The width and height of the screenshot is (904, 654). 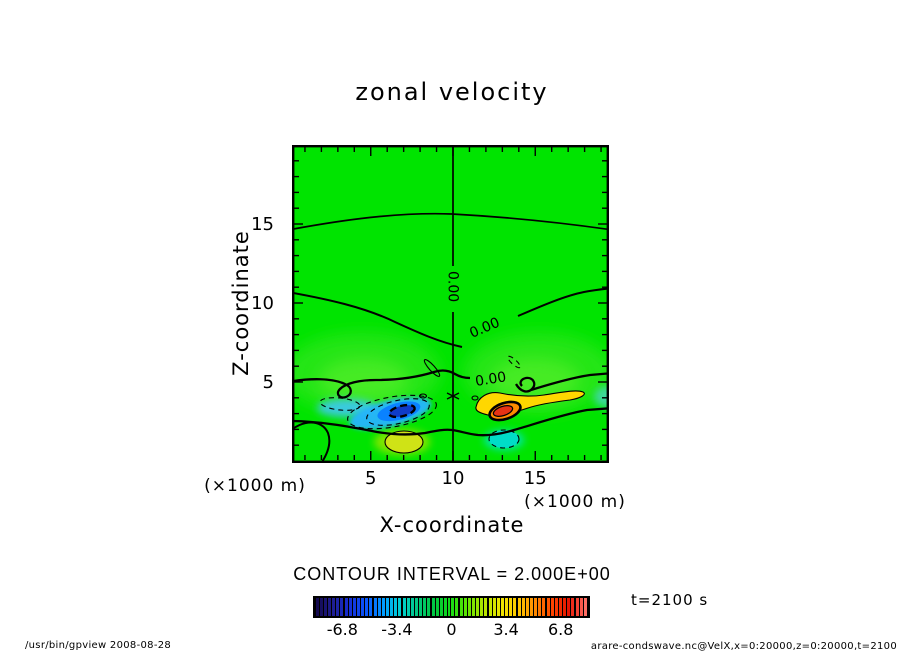 I want to click on x-axis-unit: (×1000 m), so click(x=575, y=502).